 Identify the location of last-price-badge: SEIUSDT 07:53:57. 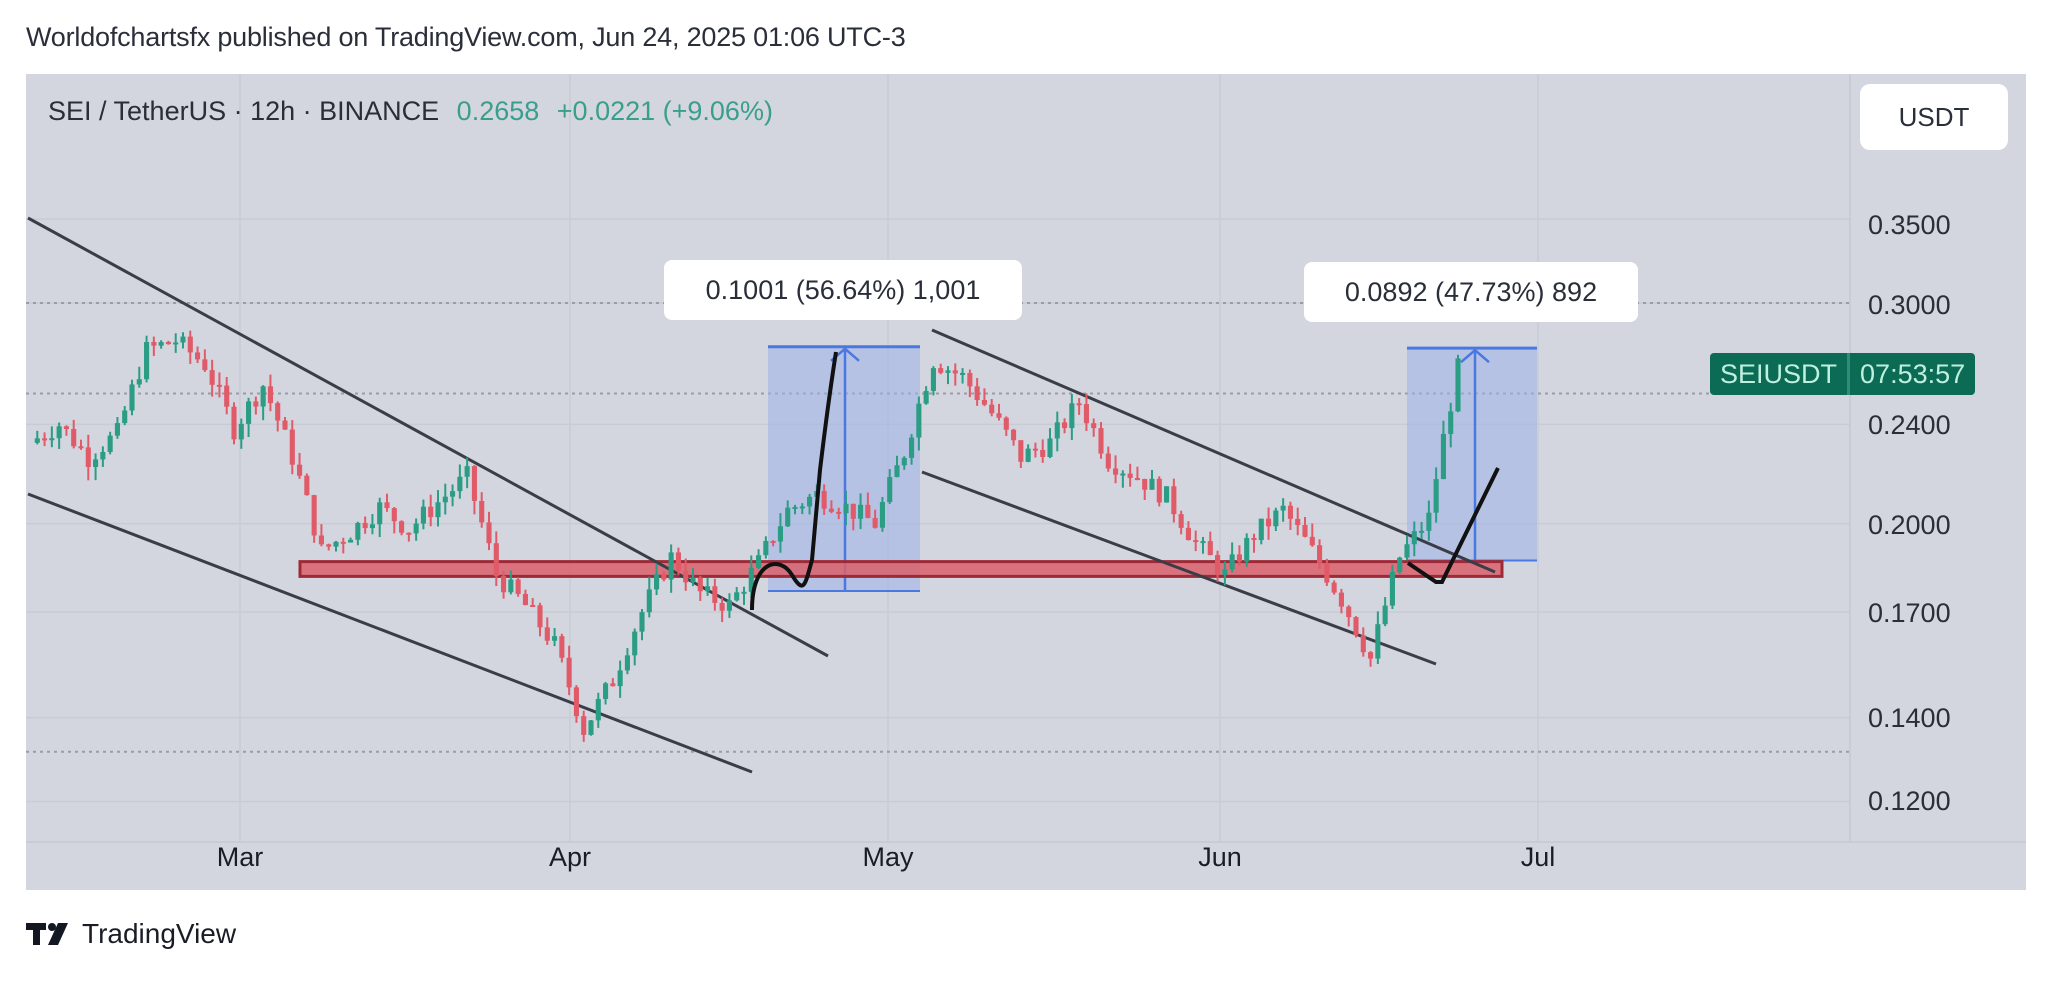
(1843, 374).